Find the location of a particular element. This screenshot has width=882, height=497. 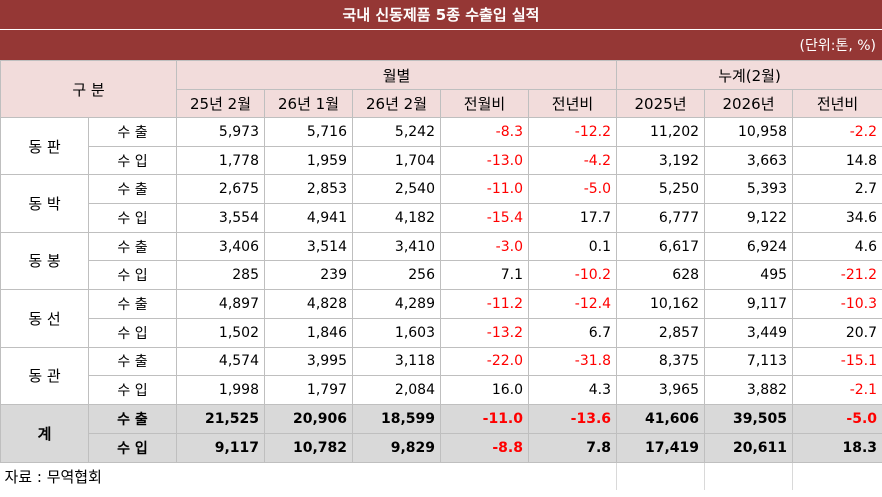

cumulative-header: 누계(2월) is located at coordinates (749, 75).